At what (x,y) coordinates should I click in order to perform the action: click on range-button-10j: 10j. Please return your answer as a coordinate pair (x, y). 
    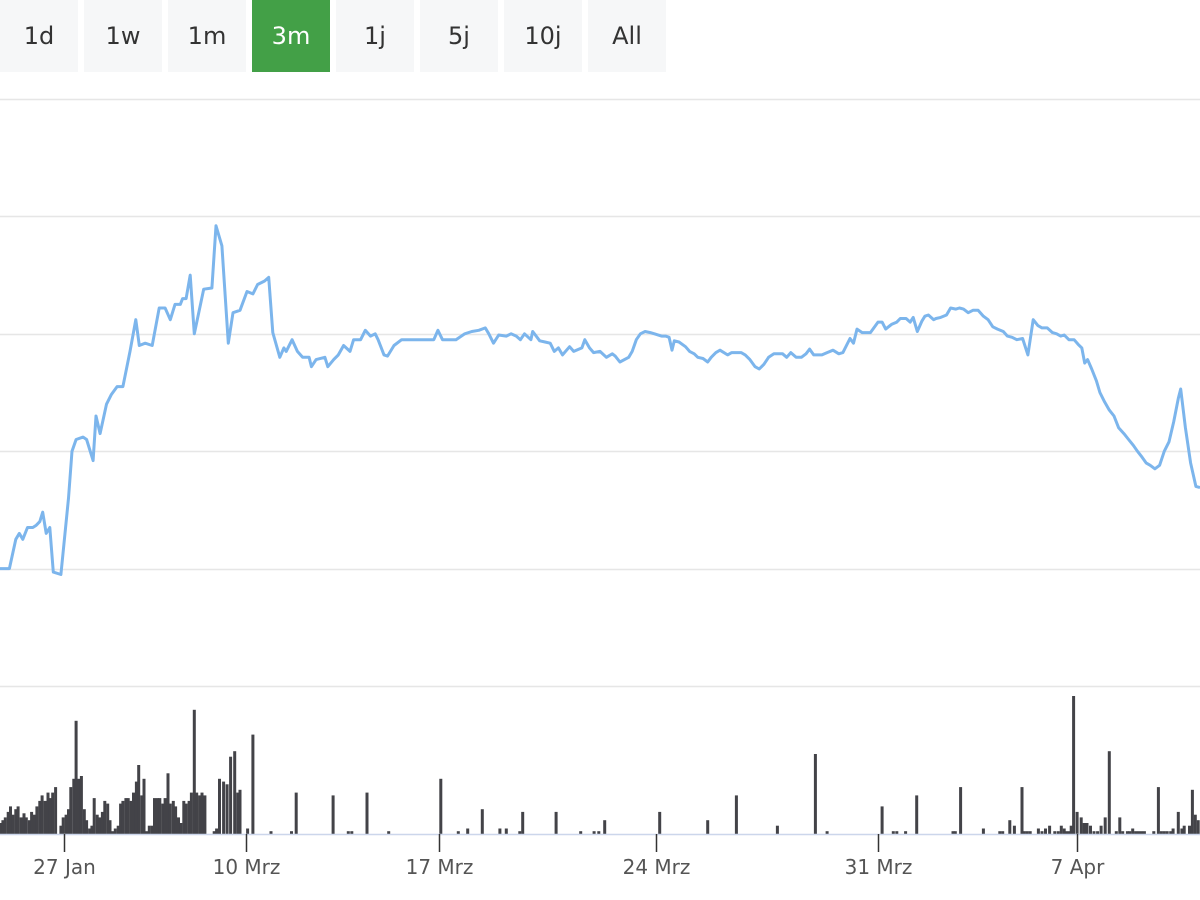
    Looking at the image, I should click on (543, 36).